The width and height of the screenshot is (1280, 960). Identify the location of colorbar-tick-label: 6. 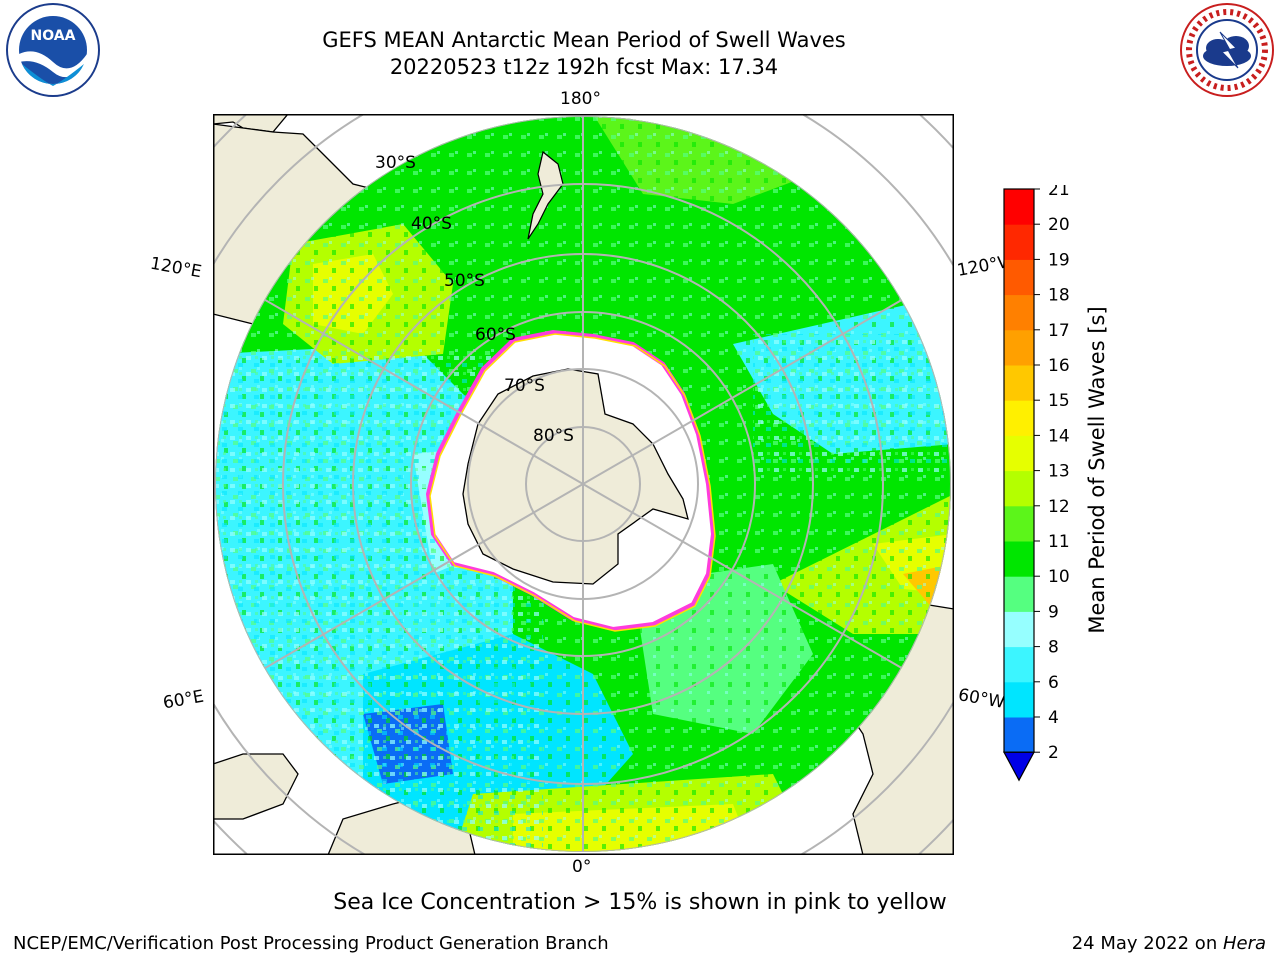
(1053, 683).